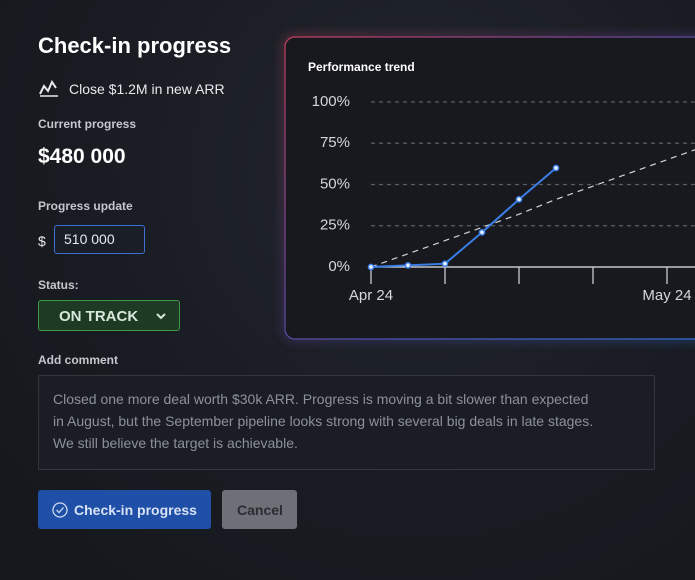 This screenshot has width=695, height=580. I want to click on title: Check-in progress, so click(135, 45).